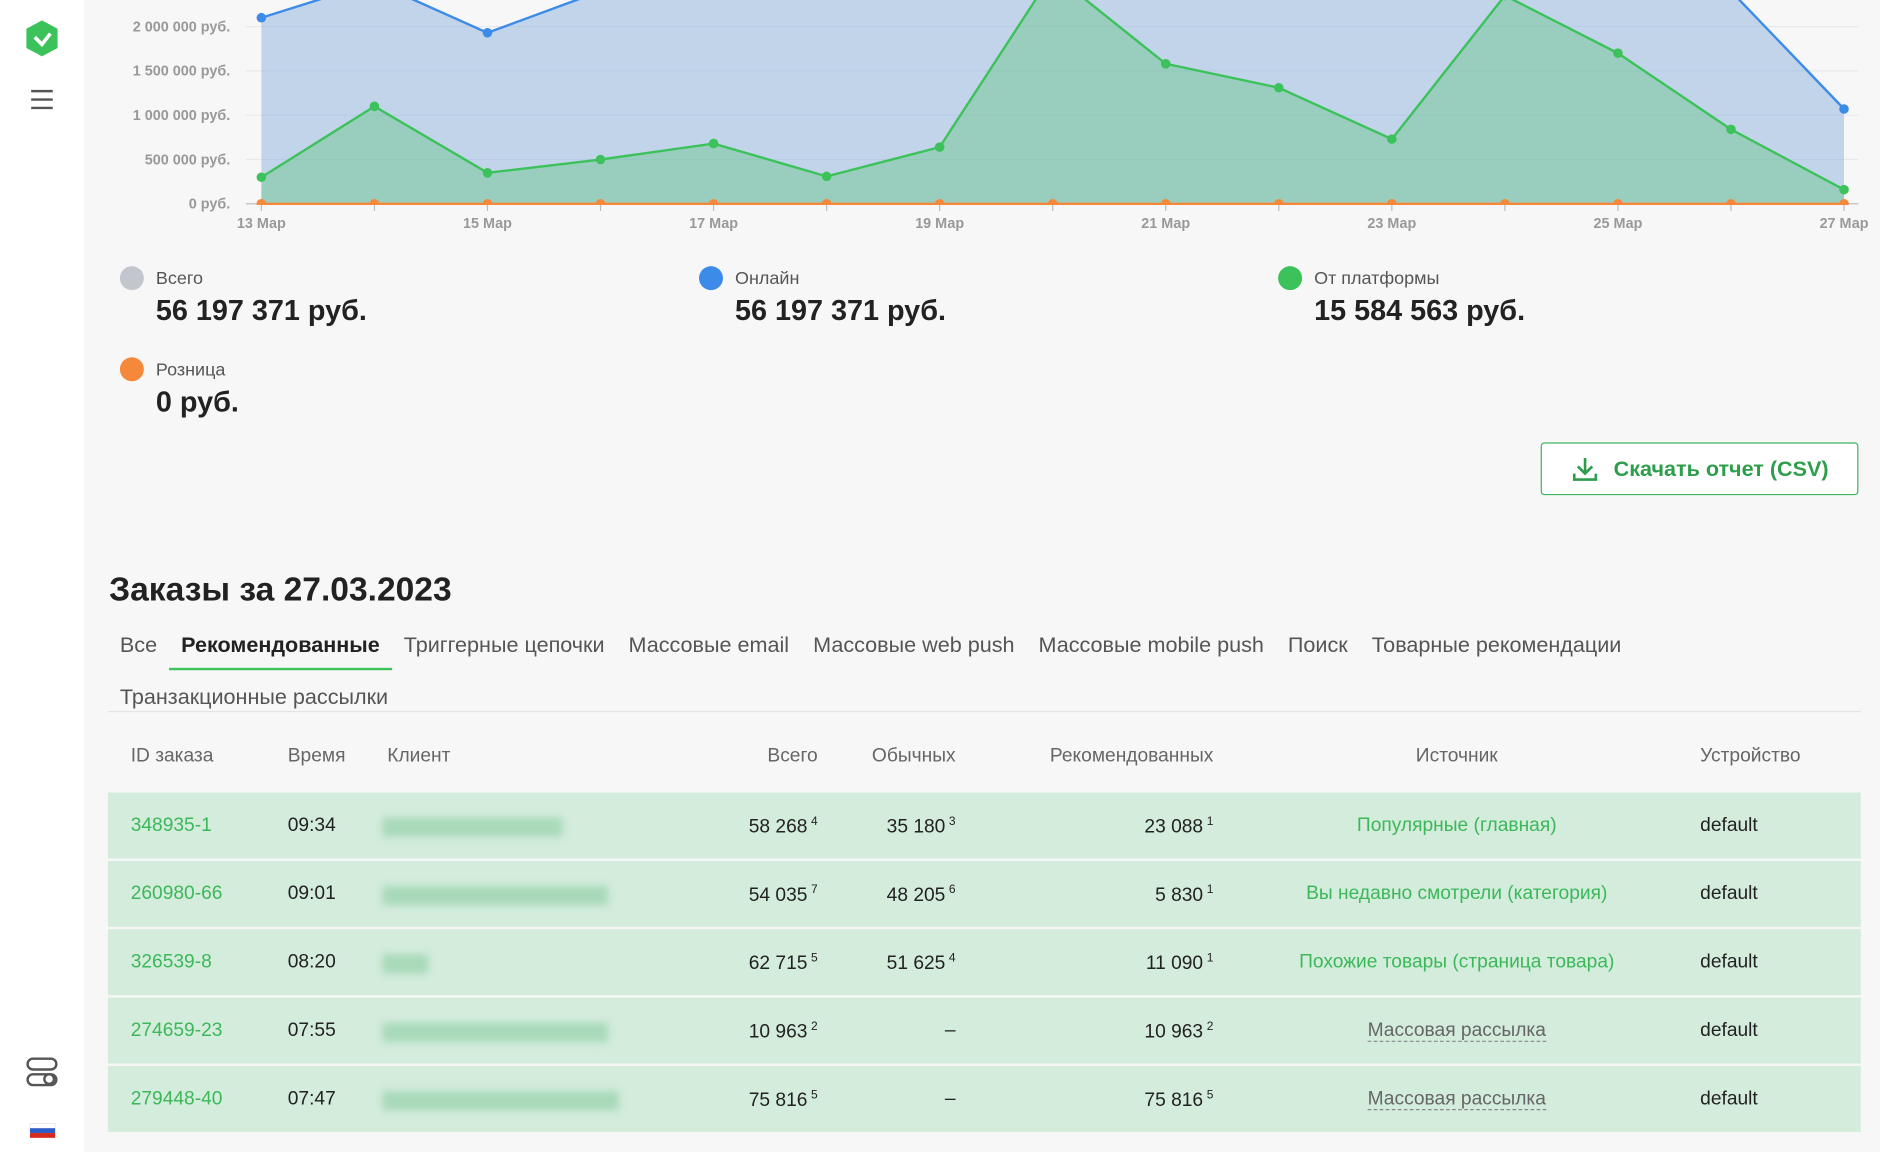  I want to click on source: Популярные (главная), so click(1456, 825).